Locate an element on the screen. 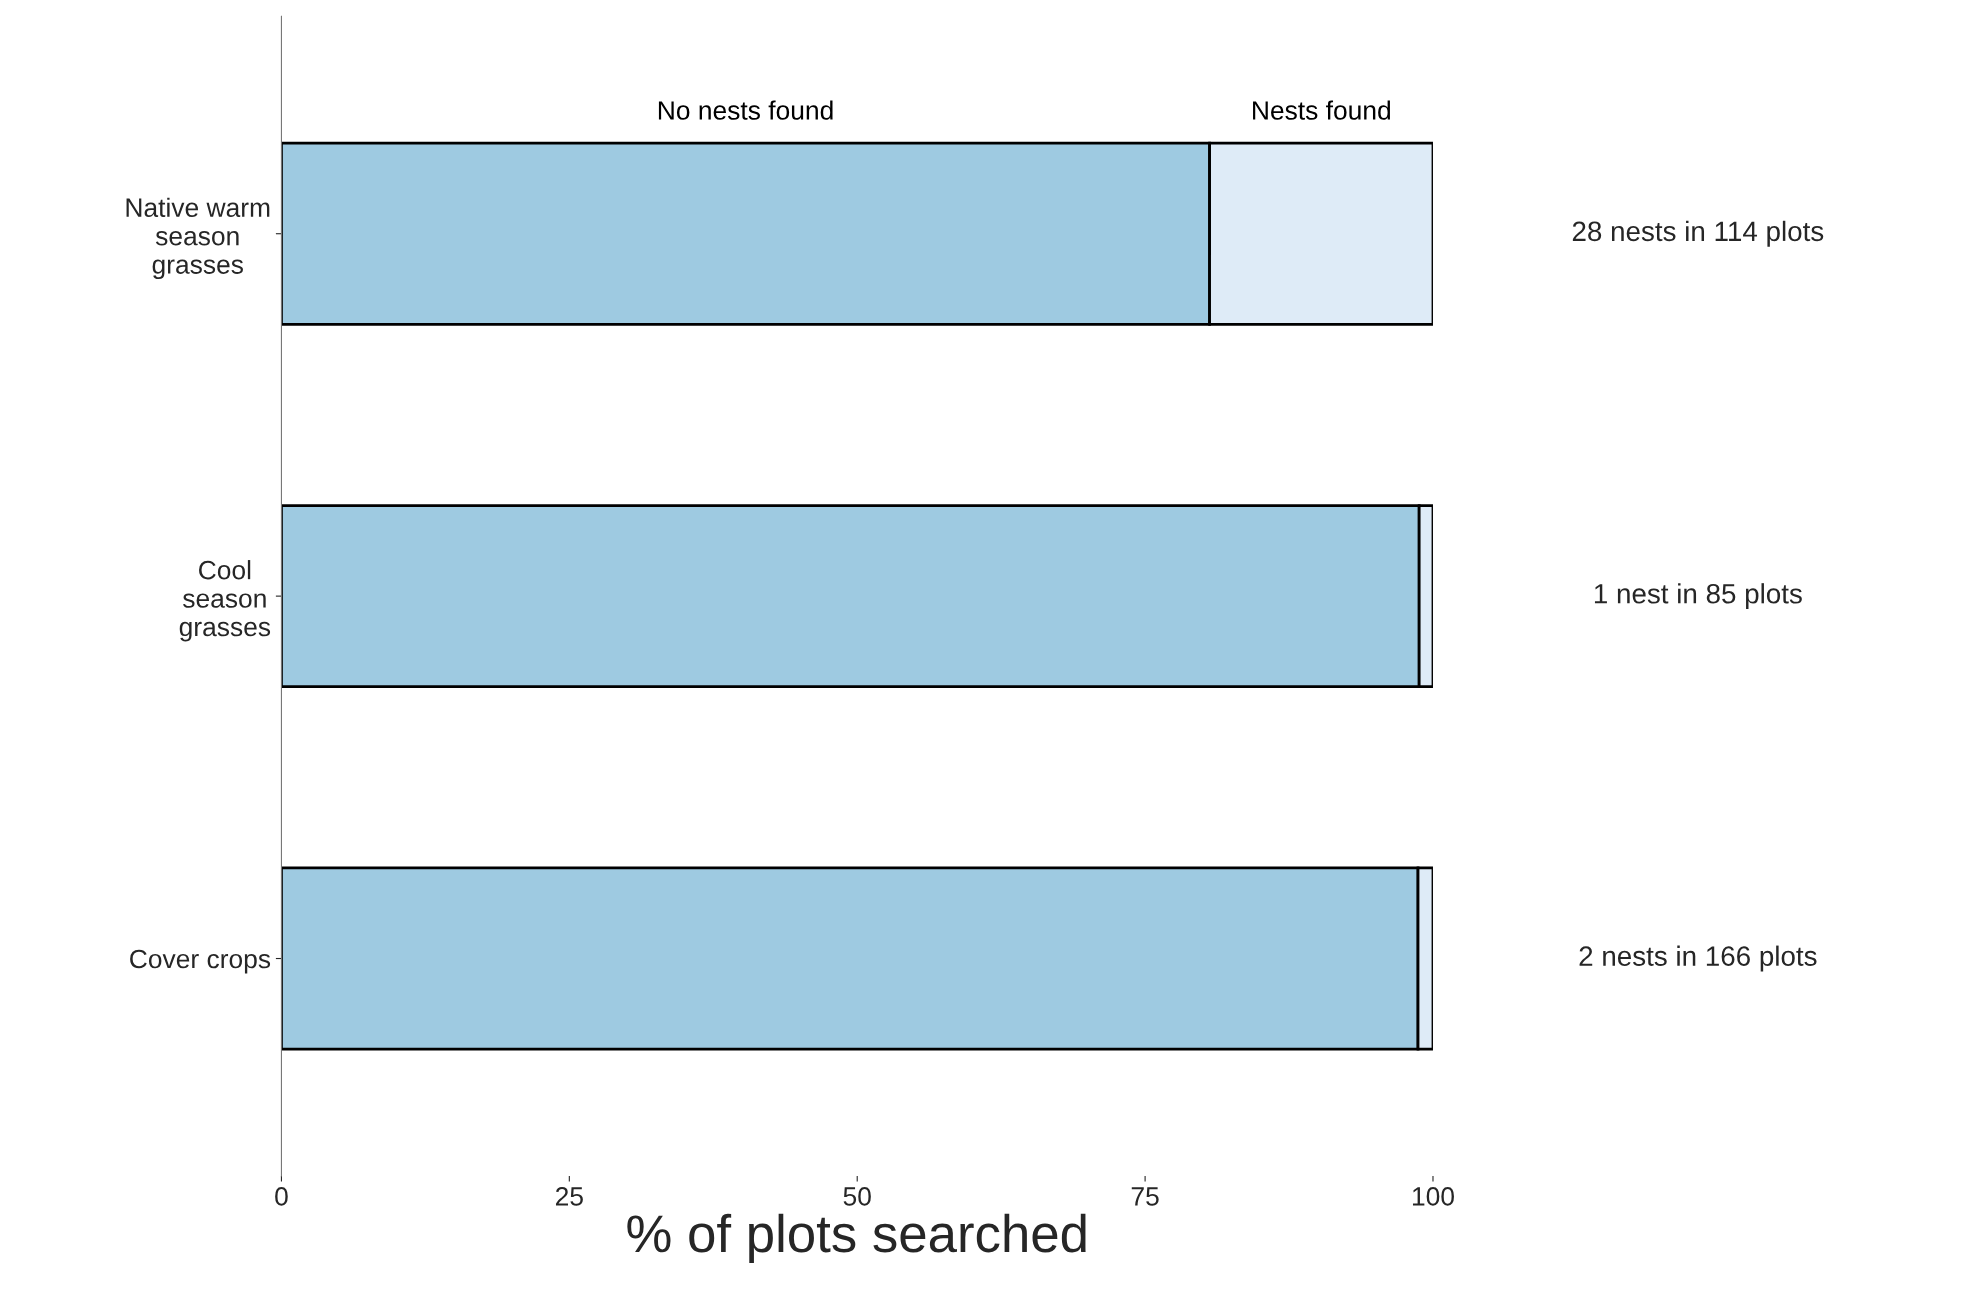 Image resolution: width=1982 pixels, height=1303 pixels. x-axis-title: % of plots searched is located at coordinates (856, 1238).